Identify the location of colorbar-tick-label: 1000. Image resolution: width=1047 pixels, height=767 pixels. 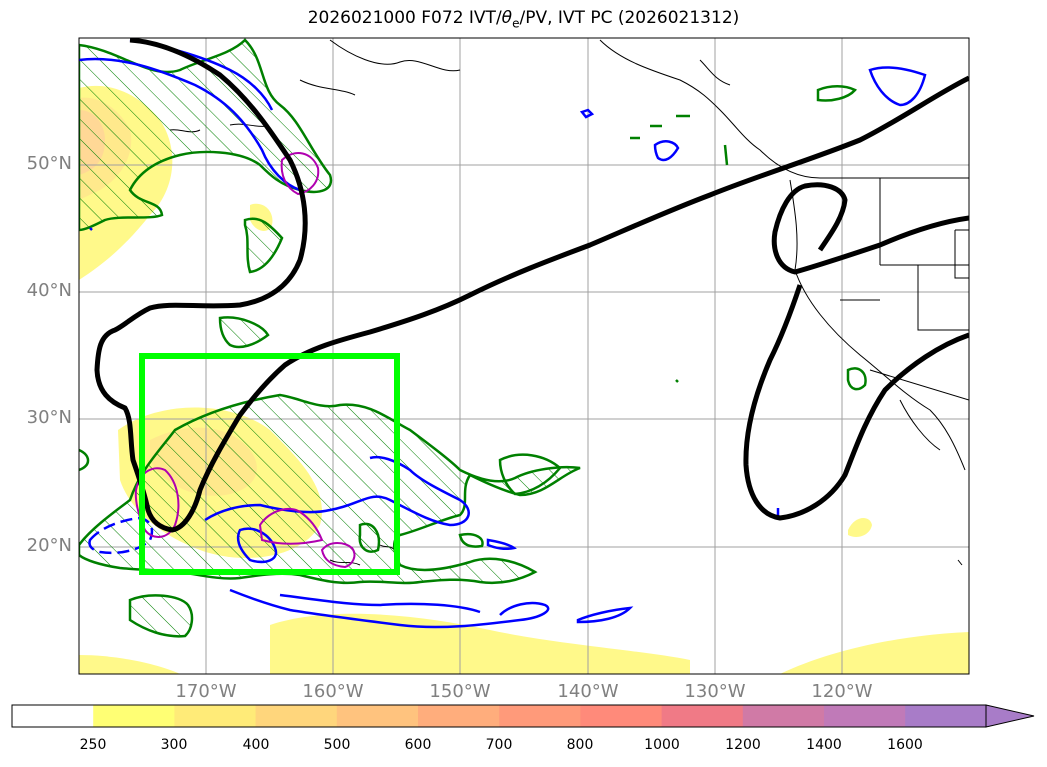
(662, 745).